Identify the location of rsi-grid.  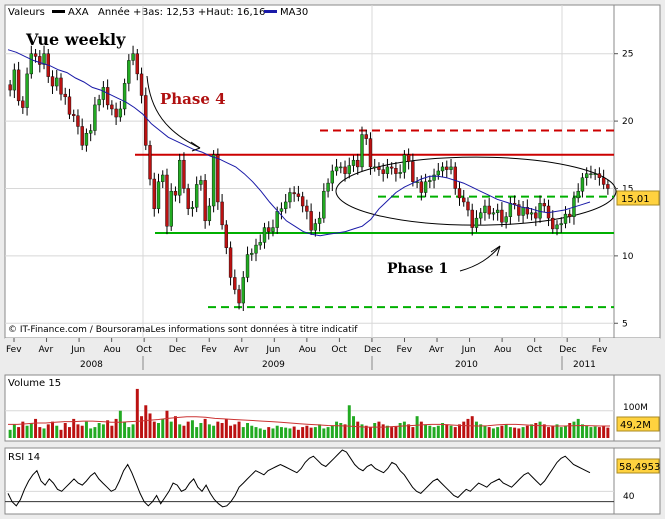
(309, 496).